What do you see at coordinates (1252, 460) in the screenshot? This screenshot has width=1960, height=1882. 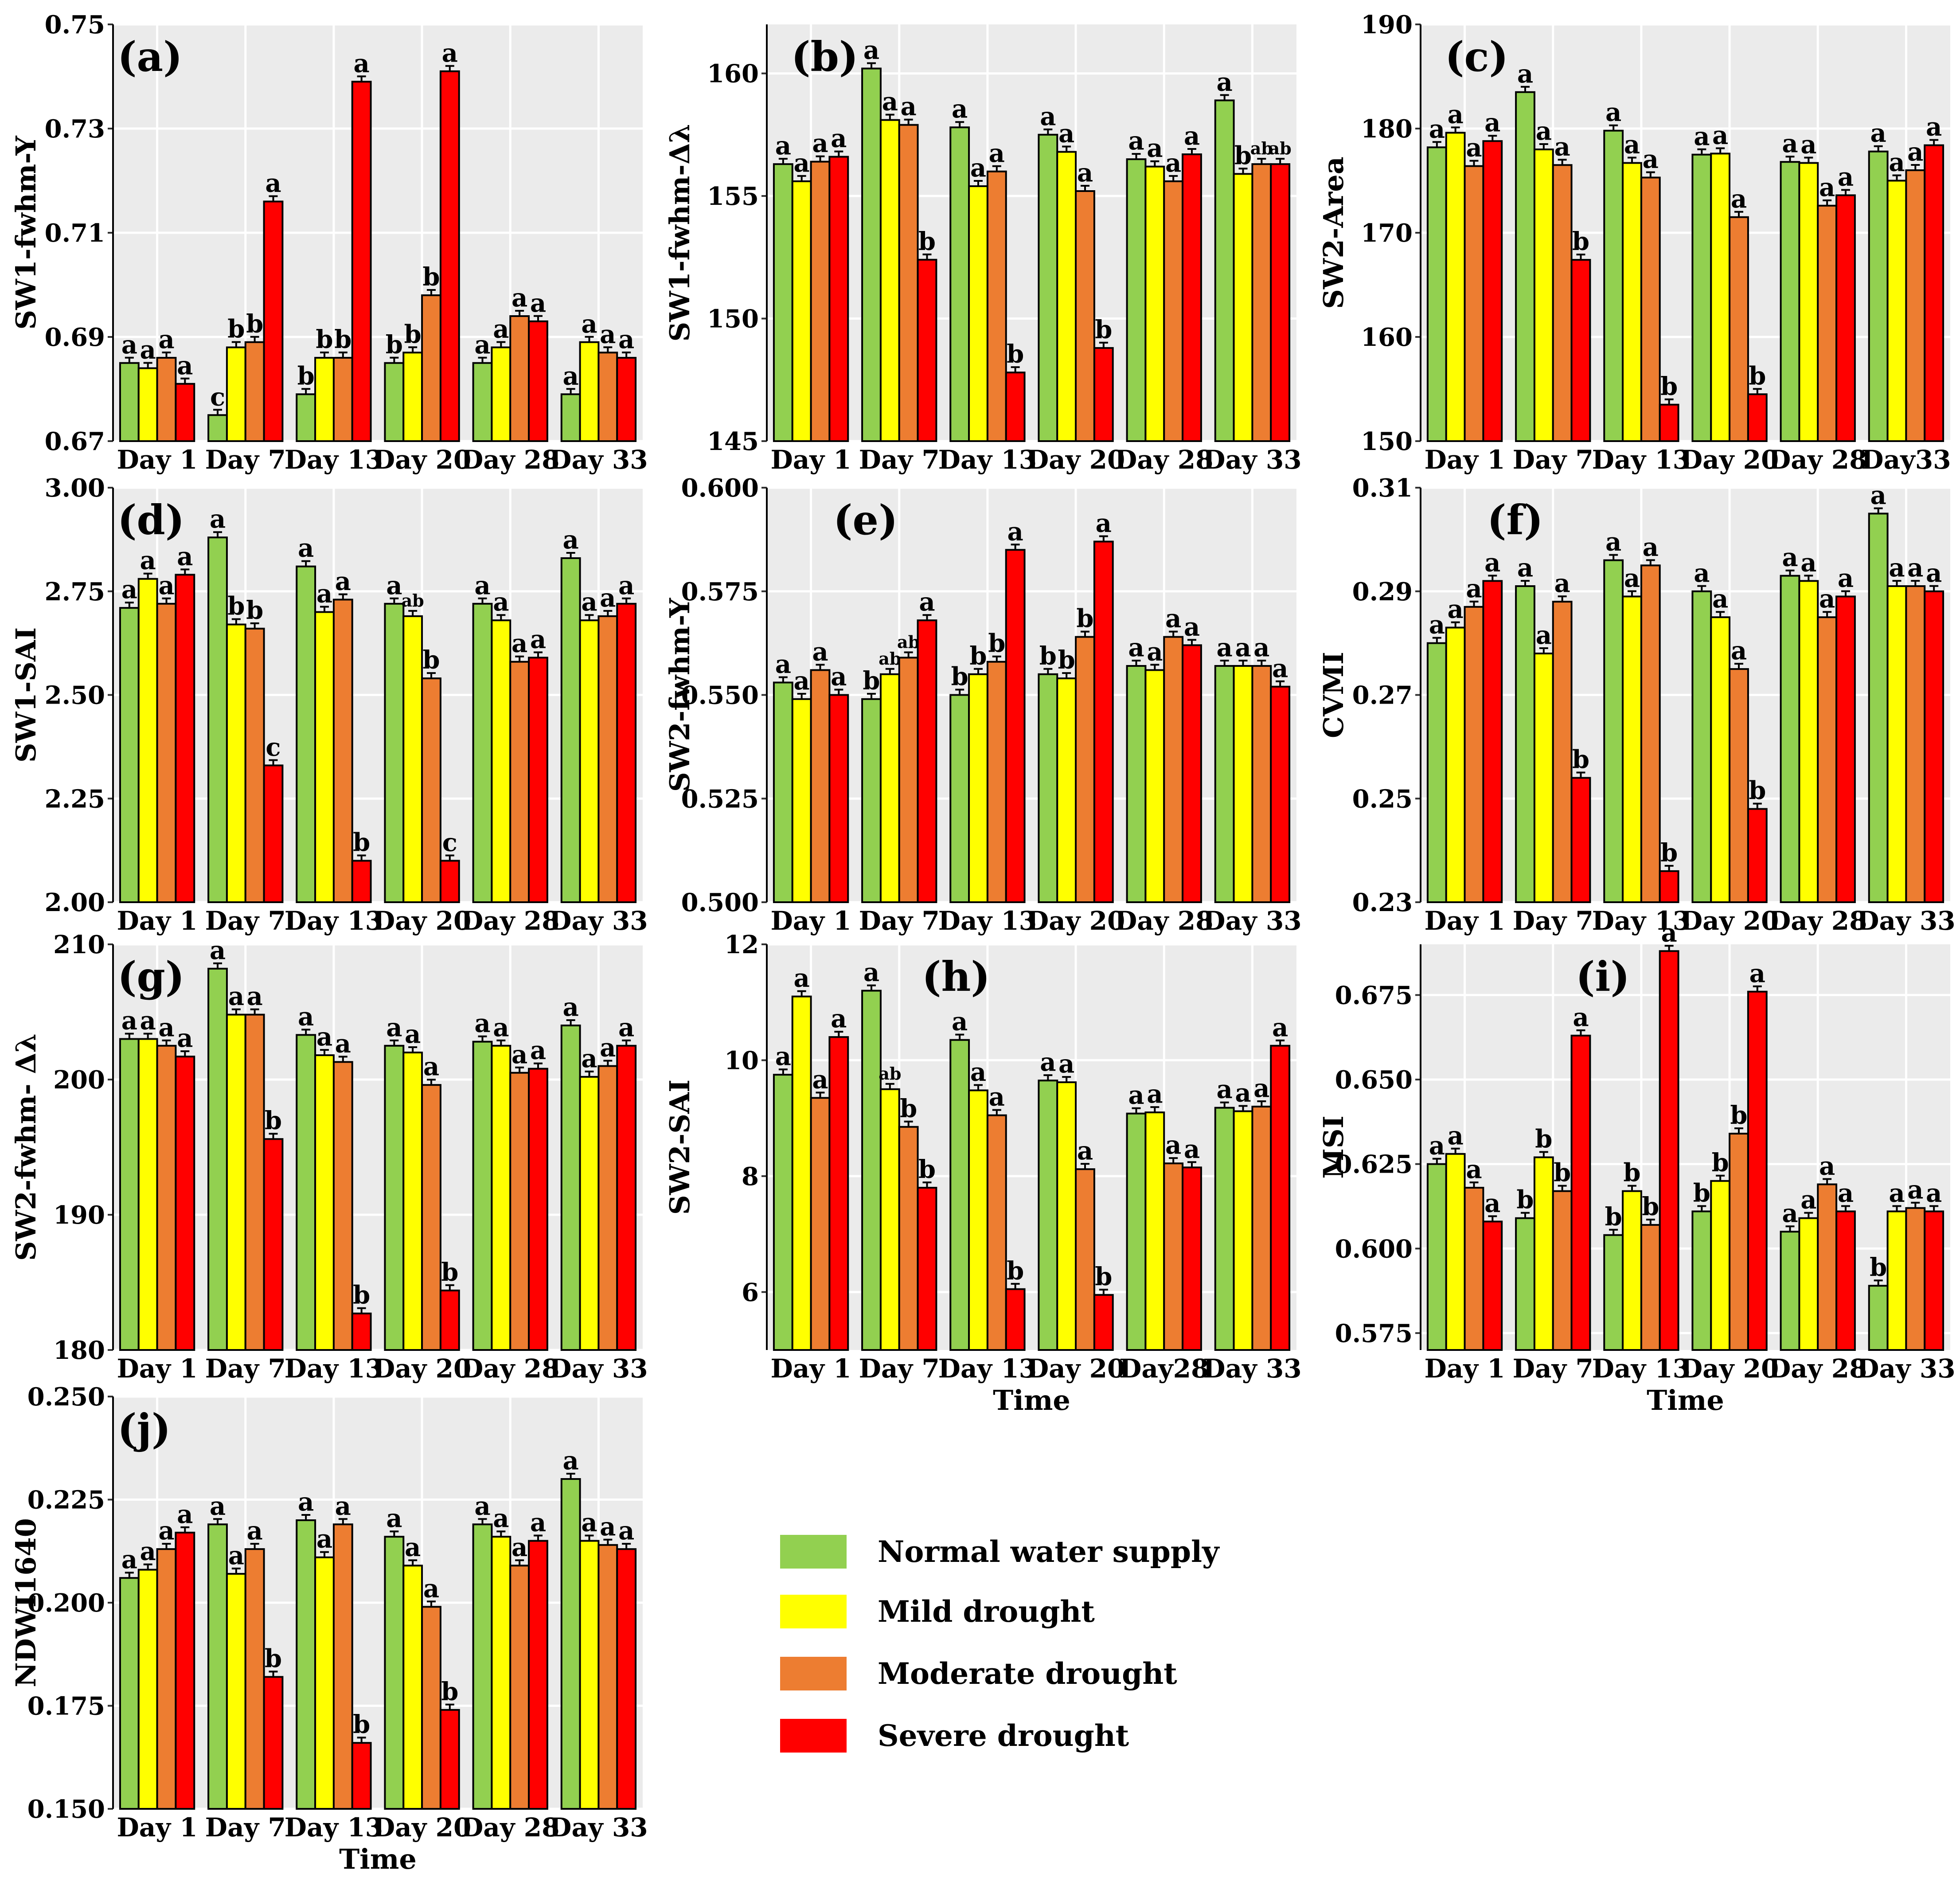 I see `x-tick-label: Day 33` at bounding box center [1252, 460].